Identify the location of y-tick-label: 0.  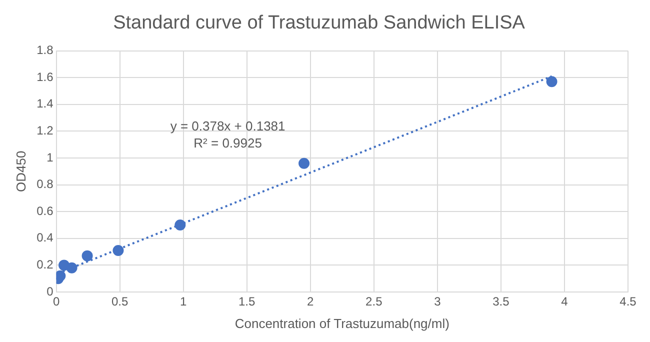
(50, 291).